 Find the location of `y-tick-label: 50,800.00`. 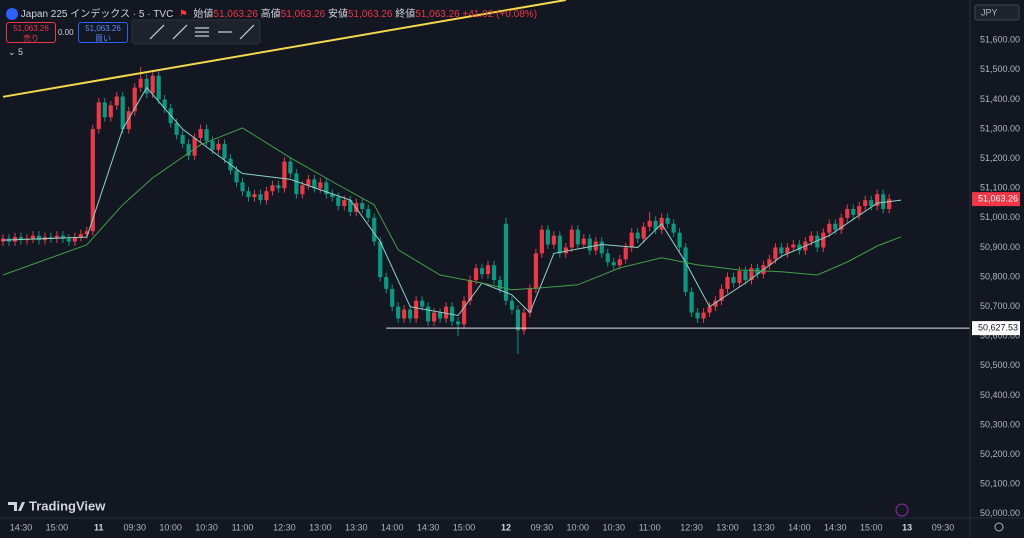

y-tick-label: 50,800.00 is located at coordinates (1000, 276).